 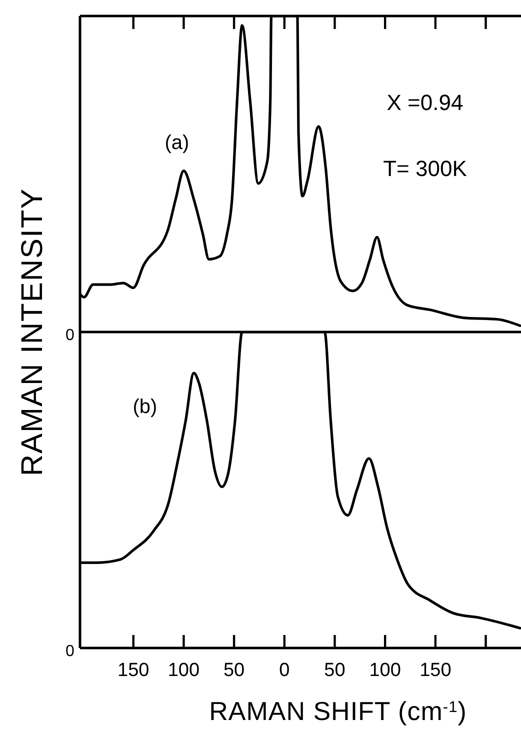 I want to click on annotation: X =0.94, so click(x=425, y=102).